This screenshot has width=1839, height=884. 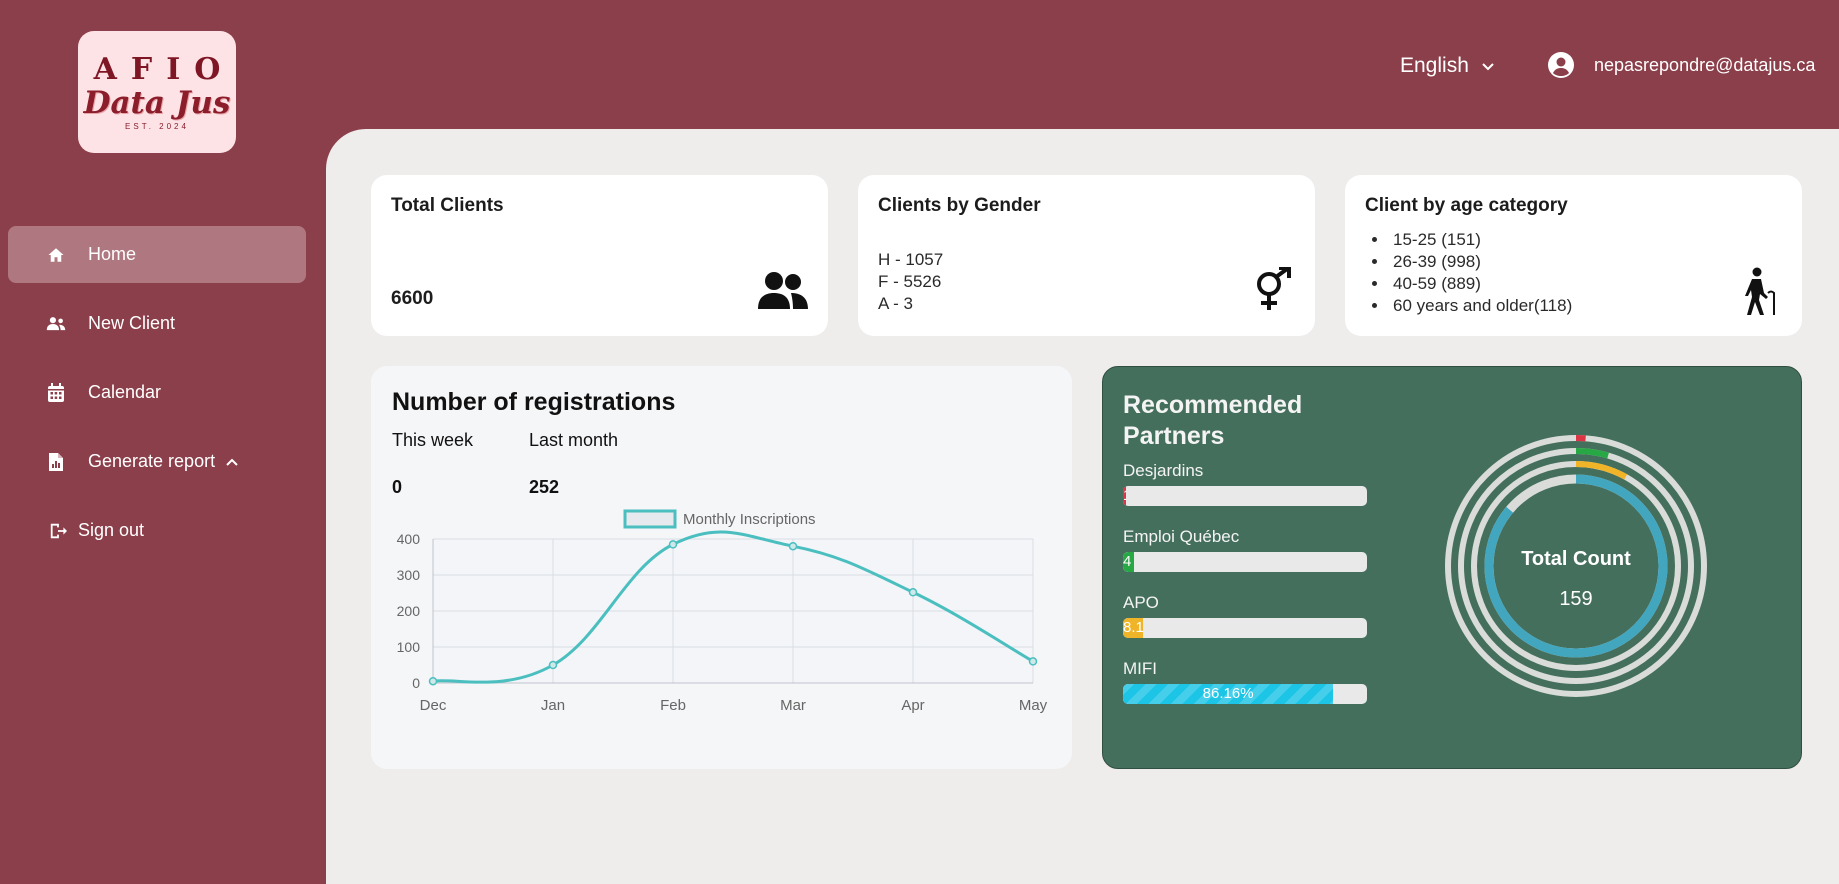 I want to click on age-item: 40-59 (889), so click(x=1480, y=284).